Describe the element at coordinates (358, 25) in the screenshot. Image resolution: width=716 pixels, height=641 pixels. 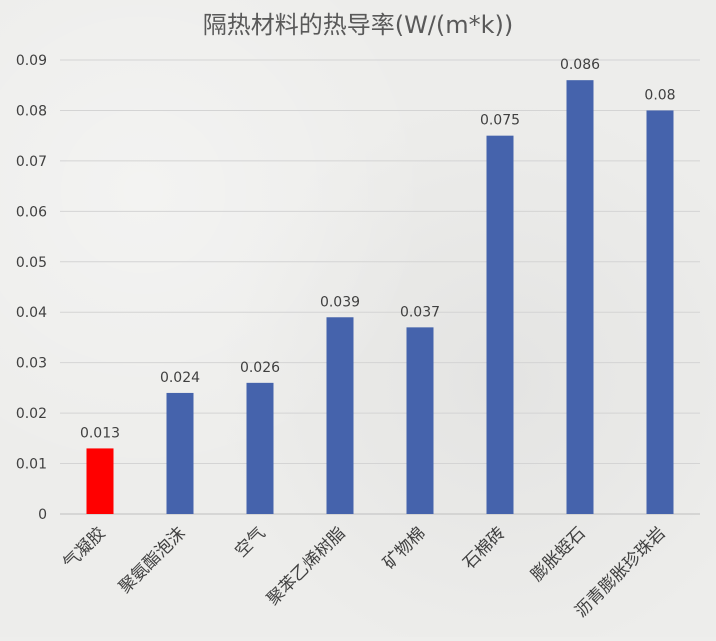
I see `chart-title: 隔热材料的热导率(W/(m*k))` at that location.